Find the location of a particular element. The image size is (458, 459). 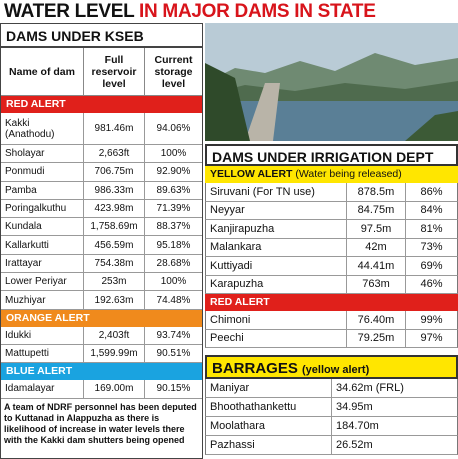

cell: 423.98m is located at coordinates (113, 208).